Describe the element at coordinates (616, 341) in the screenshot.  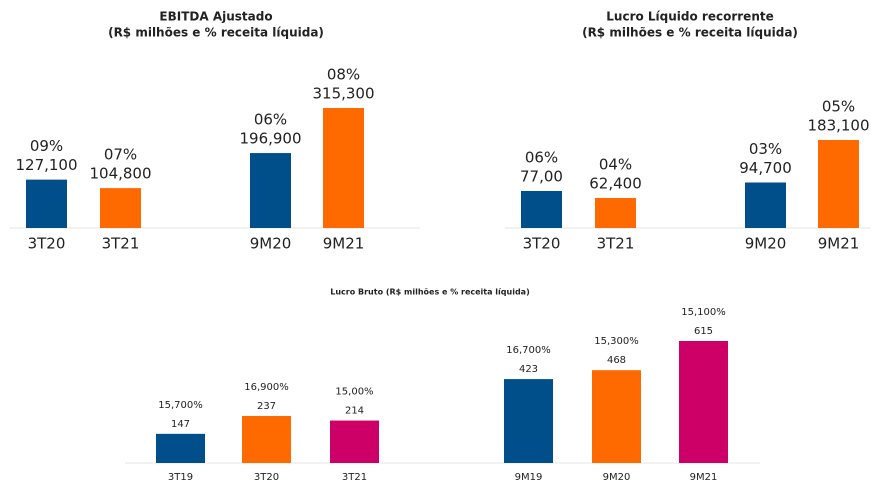
I see `percent-label: 15,300%` at that location.